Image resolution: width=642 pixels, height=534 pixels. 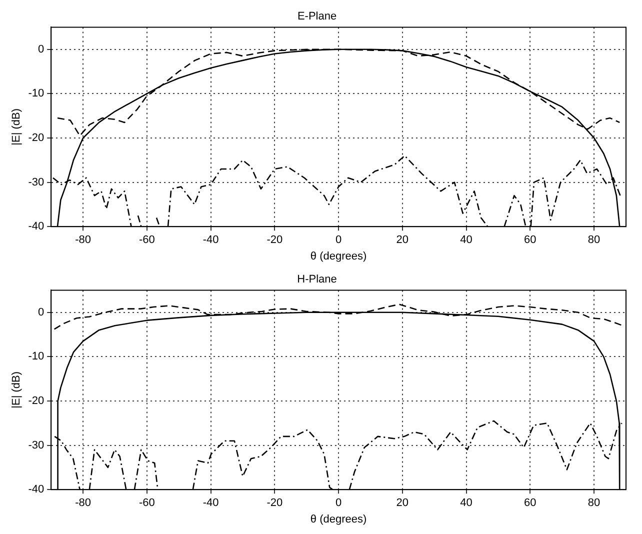 What do you see at coordinates (317, 16) in the screenshot?
I see `chart-title: E-Plane` at bounding box center [317, 16].